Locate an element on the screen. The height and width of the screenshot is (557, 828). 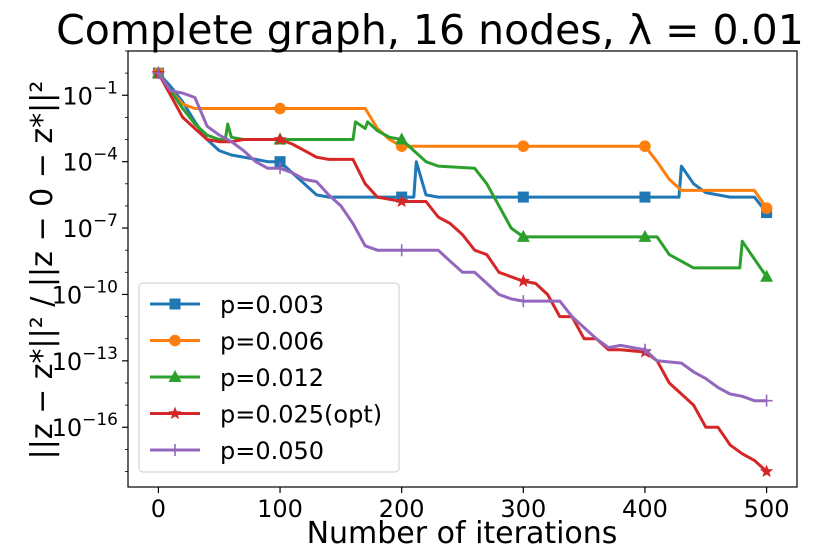
x-tick-label: 100 is located at coordinates (280, 509).